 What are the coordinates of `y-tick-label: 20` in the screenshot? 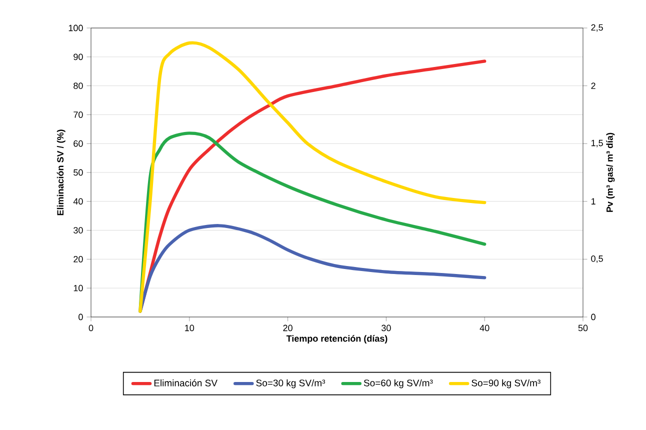 It's located at (78, 259).